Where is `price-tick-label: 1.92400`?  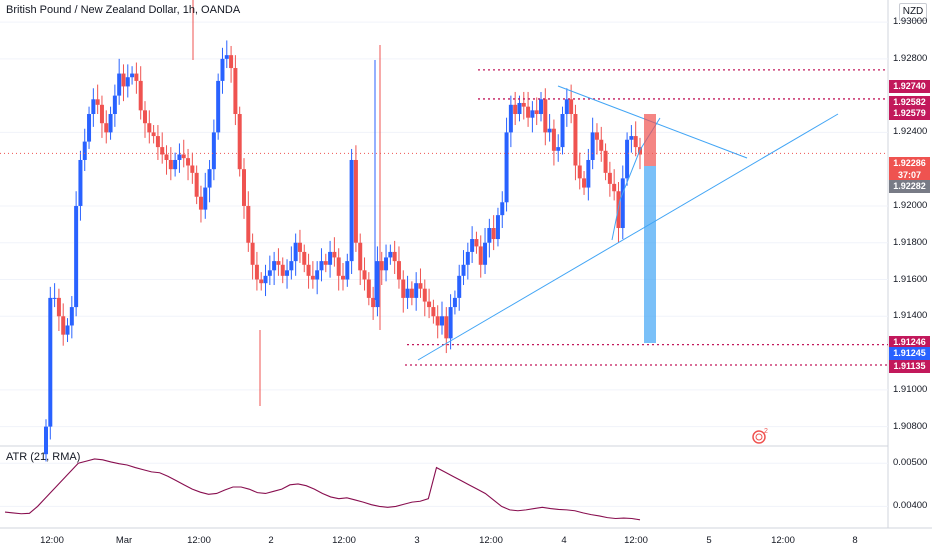
price-tick-label: 1.92400 is located at coordinates (910, 132).